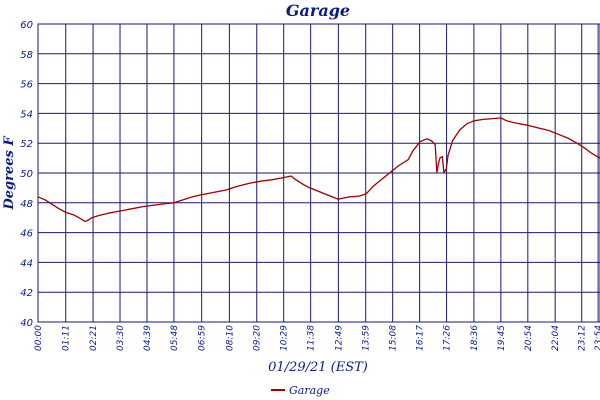  What do you see at coordinates (26, 263) in the screenshot?
I see `y-tick-label: 44` at bounding box center [26, 263].